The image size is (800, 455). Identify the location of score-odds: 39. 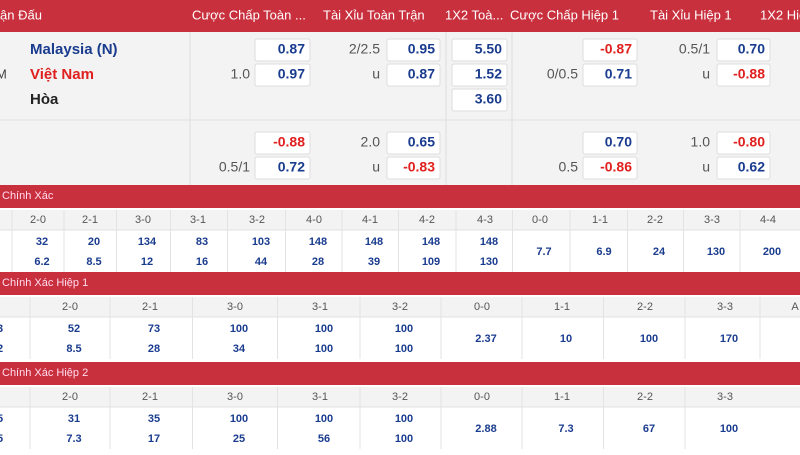
(374, 262).